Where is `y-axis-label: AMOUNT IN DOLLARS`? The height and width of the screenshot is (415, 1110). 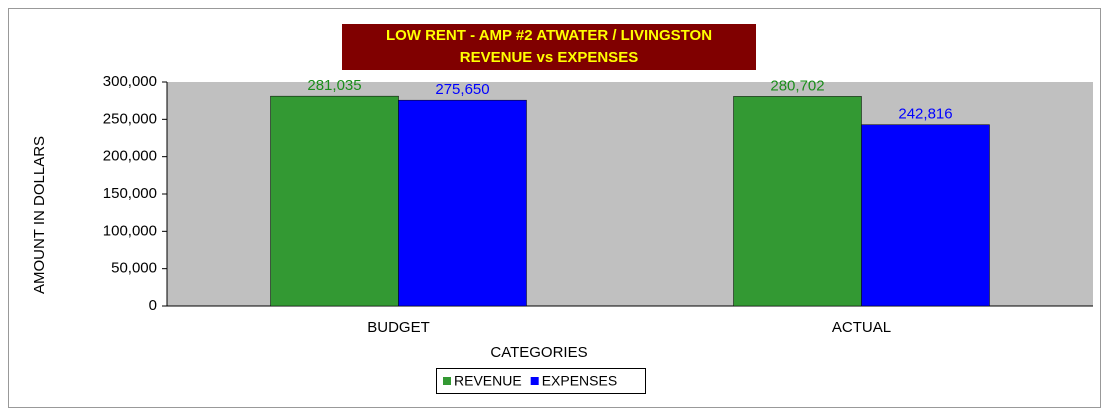 y-axis-label: AMOUNT IN DOLLARS is located at coordinates (39, 215).